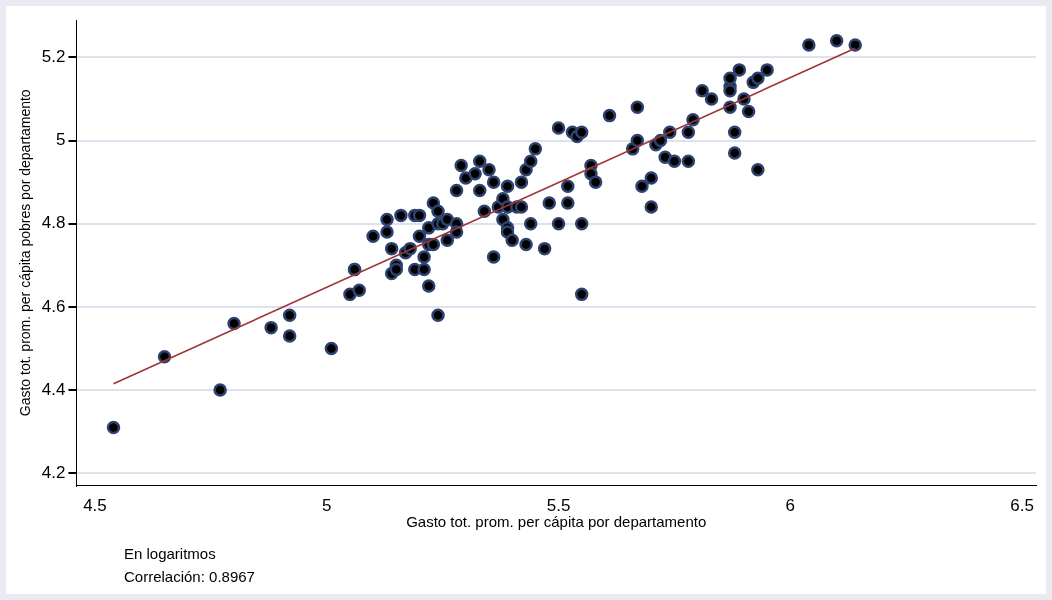 This screenshot has width=1052, height=600. What do you see at coordinates (53, 472) in the screenshot?
I see `y-tick-label: 4.2` at bounding box center [53, 472].